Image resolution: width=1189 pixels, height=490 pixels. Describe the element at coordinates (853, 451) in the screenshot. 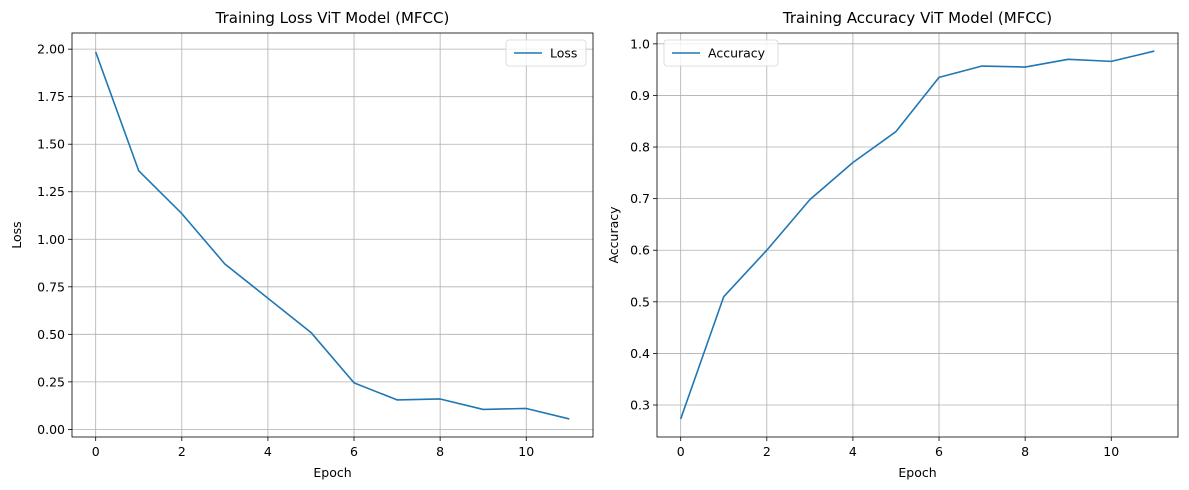

I see `accuracy-x-tick-label: 4` at that location.